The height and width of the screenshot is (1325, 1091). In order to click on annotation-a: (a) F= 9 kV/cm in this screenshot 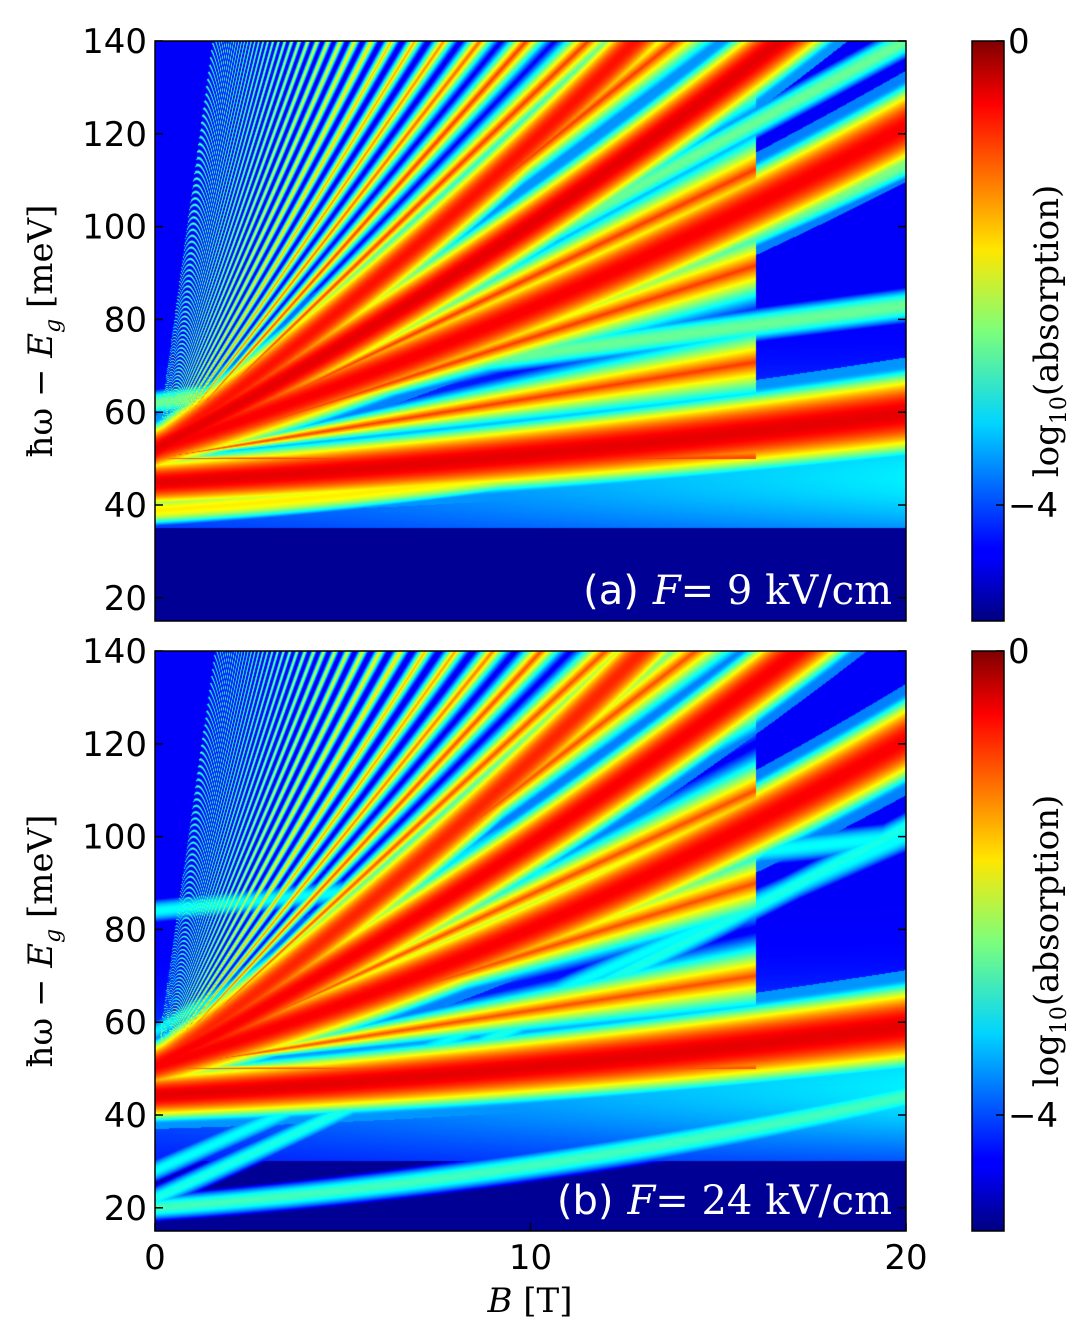, I will do `click(737, 591)`.